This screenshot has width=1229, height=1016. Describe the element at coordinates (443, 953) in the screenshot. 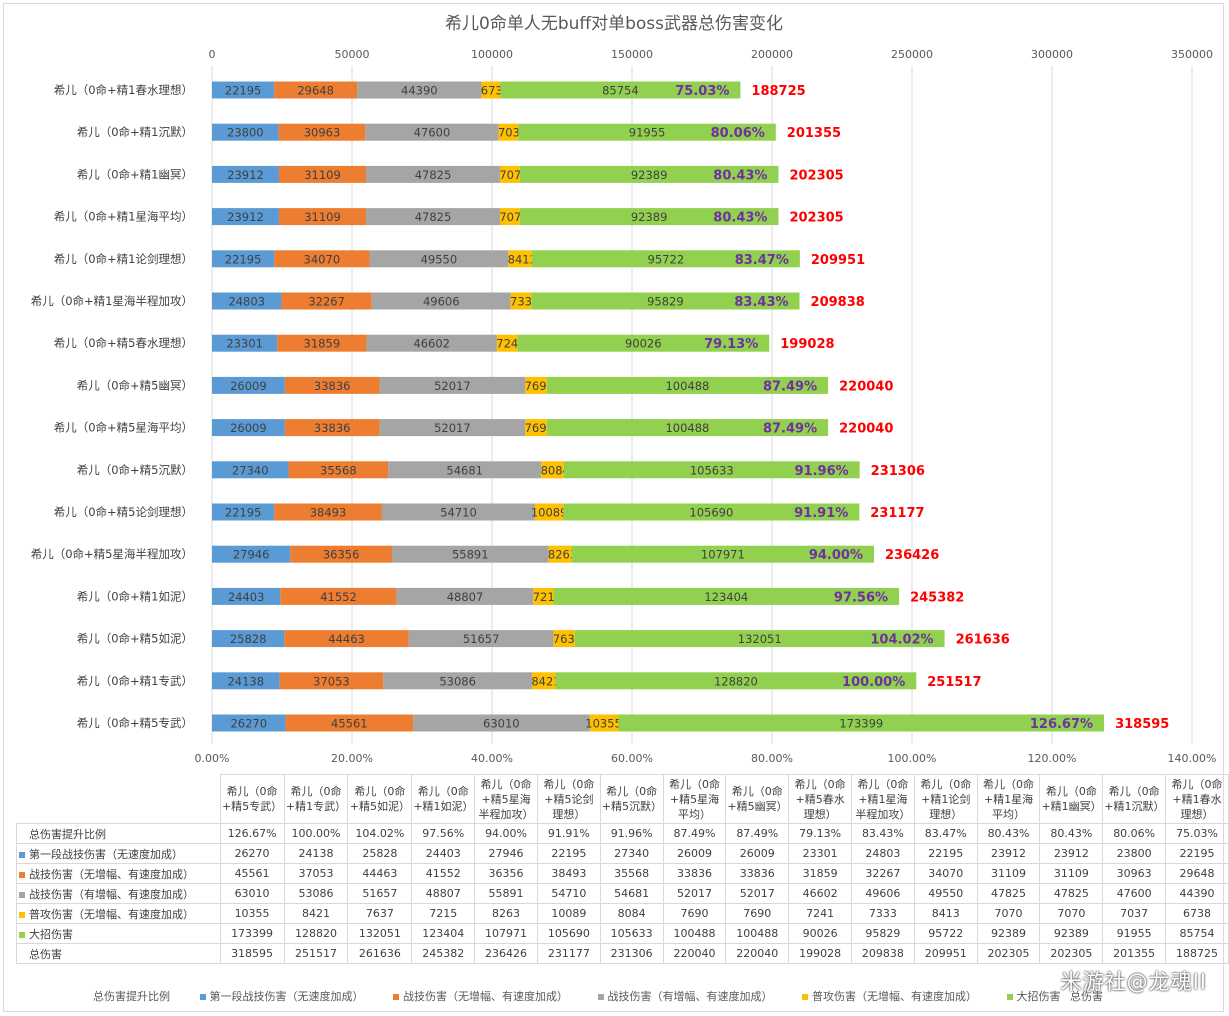

I see `table-cell: 245382` at that location.